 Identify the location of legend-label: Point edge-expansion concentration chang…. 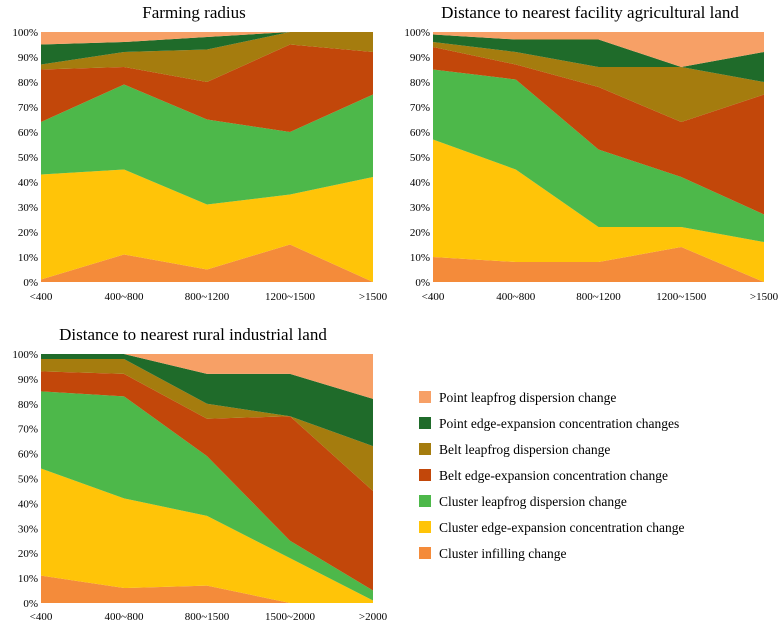
(559, 423).